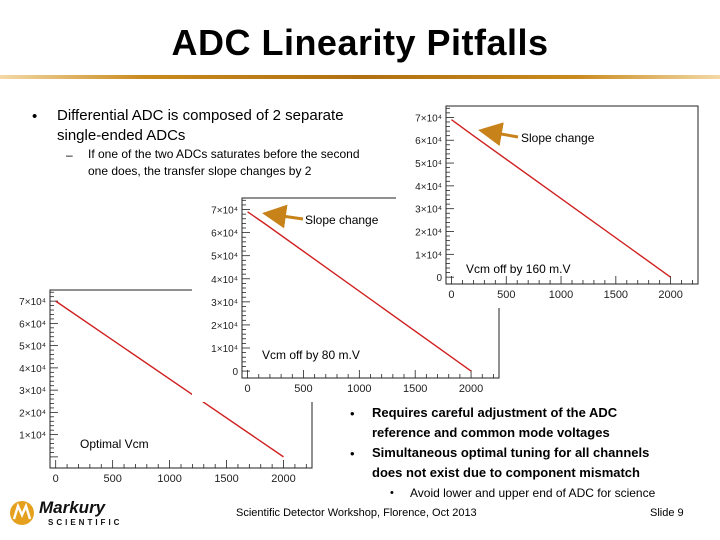 The height and width of the screenshot is (540, 720). Describe the element at coordinates (360, 42) in the screenshot. I see `slide-title: ADC Linearity Pitfalls` at that location.